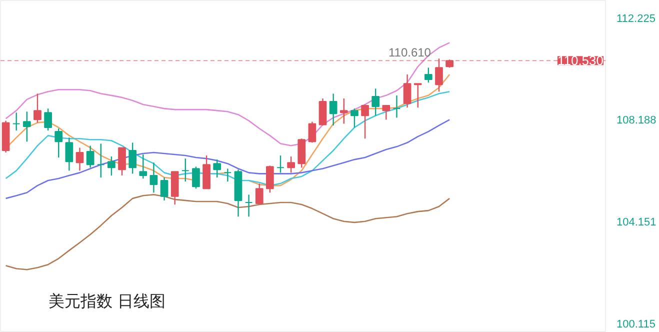  Describe the element at coordinates (410, 53) in the screenshot. I see `annotation: 110.610` at that location.